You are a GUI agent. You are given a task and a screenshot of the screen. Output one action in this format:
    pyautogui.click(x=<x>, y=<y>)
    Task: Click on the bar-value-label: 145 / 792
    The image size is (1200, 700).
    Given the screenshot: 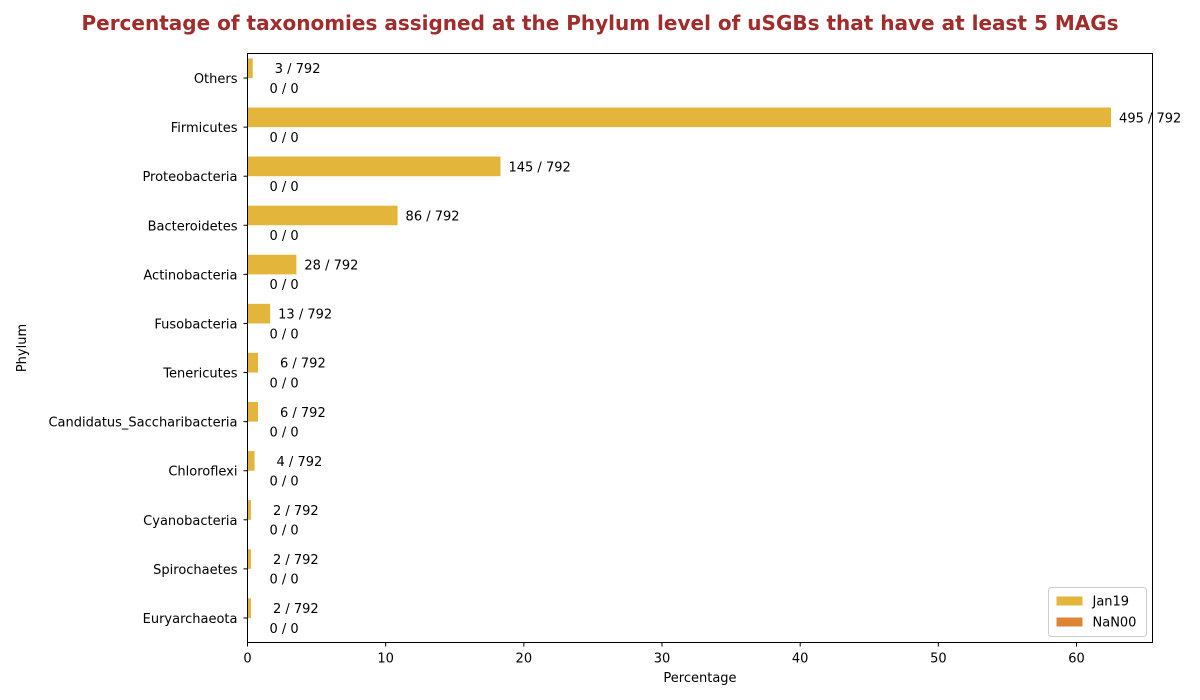 What is the action you would take?
    pyautogui.click(x=539, y=167)
    